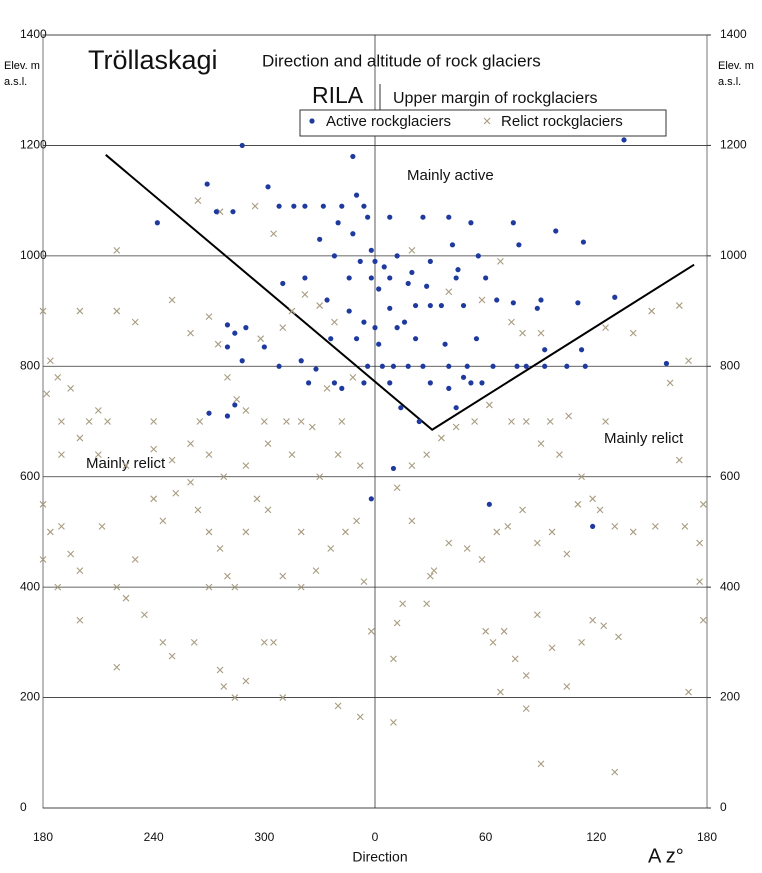 This screenshot has height=873, width=762. Describe the element at coordinates (401, 60) in the screenshot. I see `chart-title: Direction and altitude of rock glaciers` at that location.